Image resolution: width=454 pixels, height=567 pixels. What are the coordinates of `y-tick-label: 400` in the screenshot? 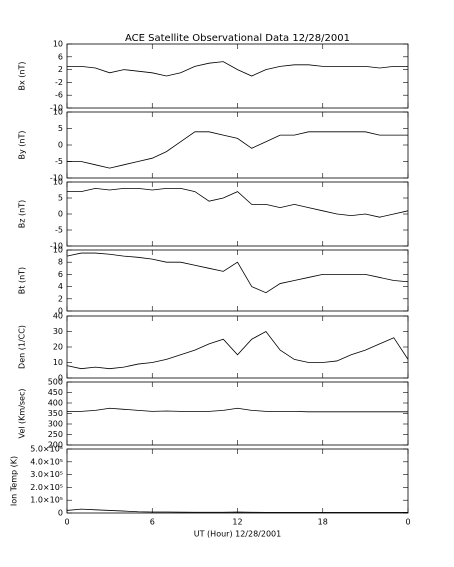 It's located at (55, 403).